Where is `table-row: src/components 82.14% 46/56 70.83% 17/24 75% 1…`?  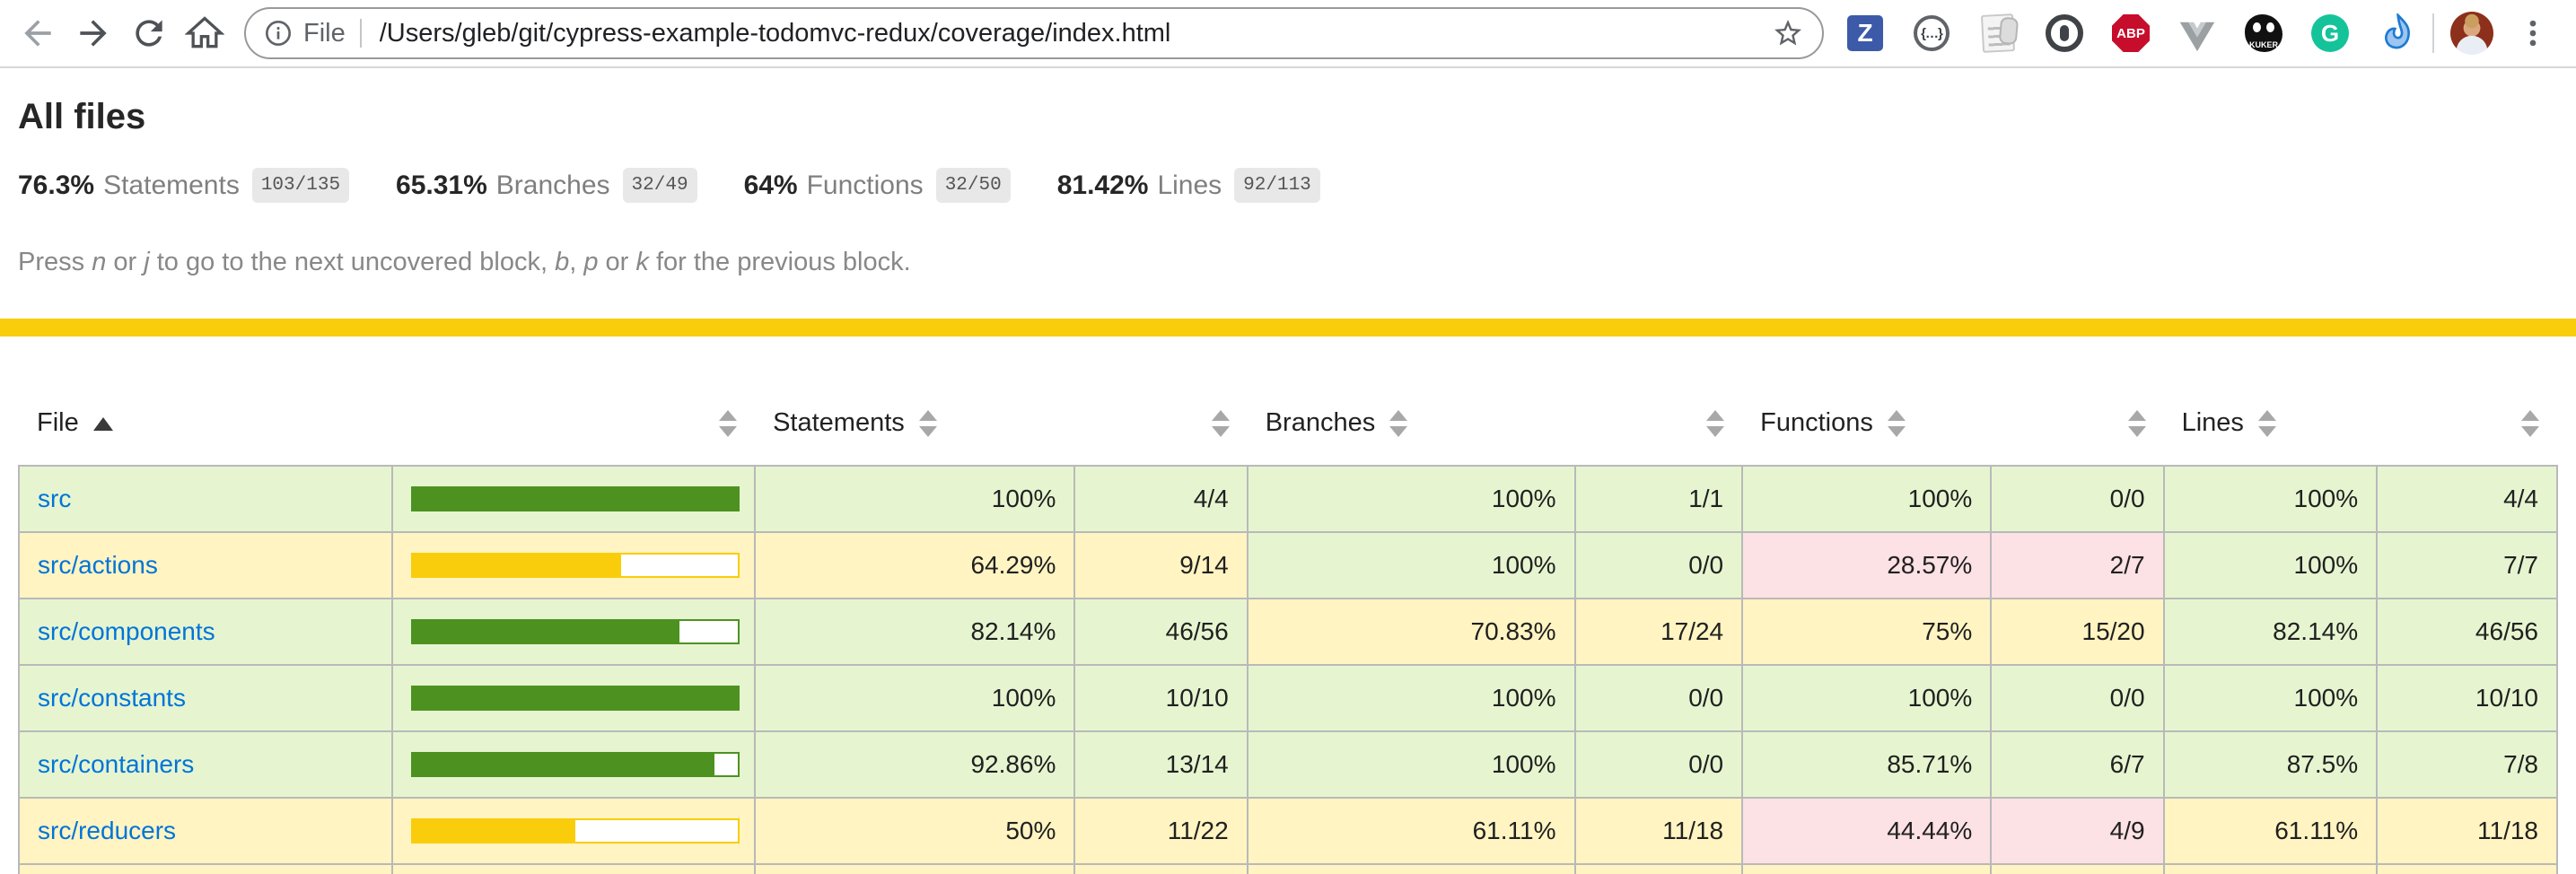 table-row: src/components 82.14% 46/56 70.83% 17/24 75% 1… is located at coordinates (1288, 632).